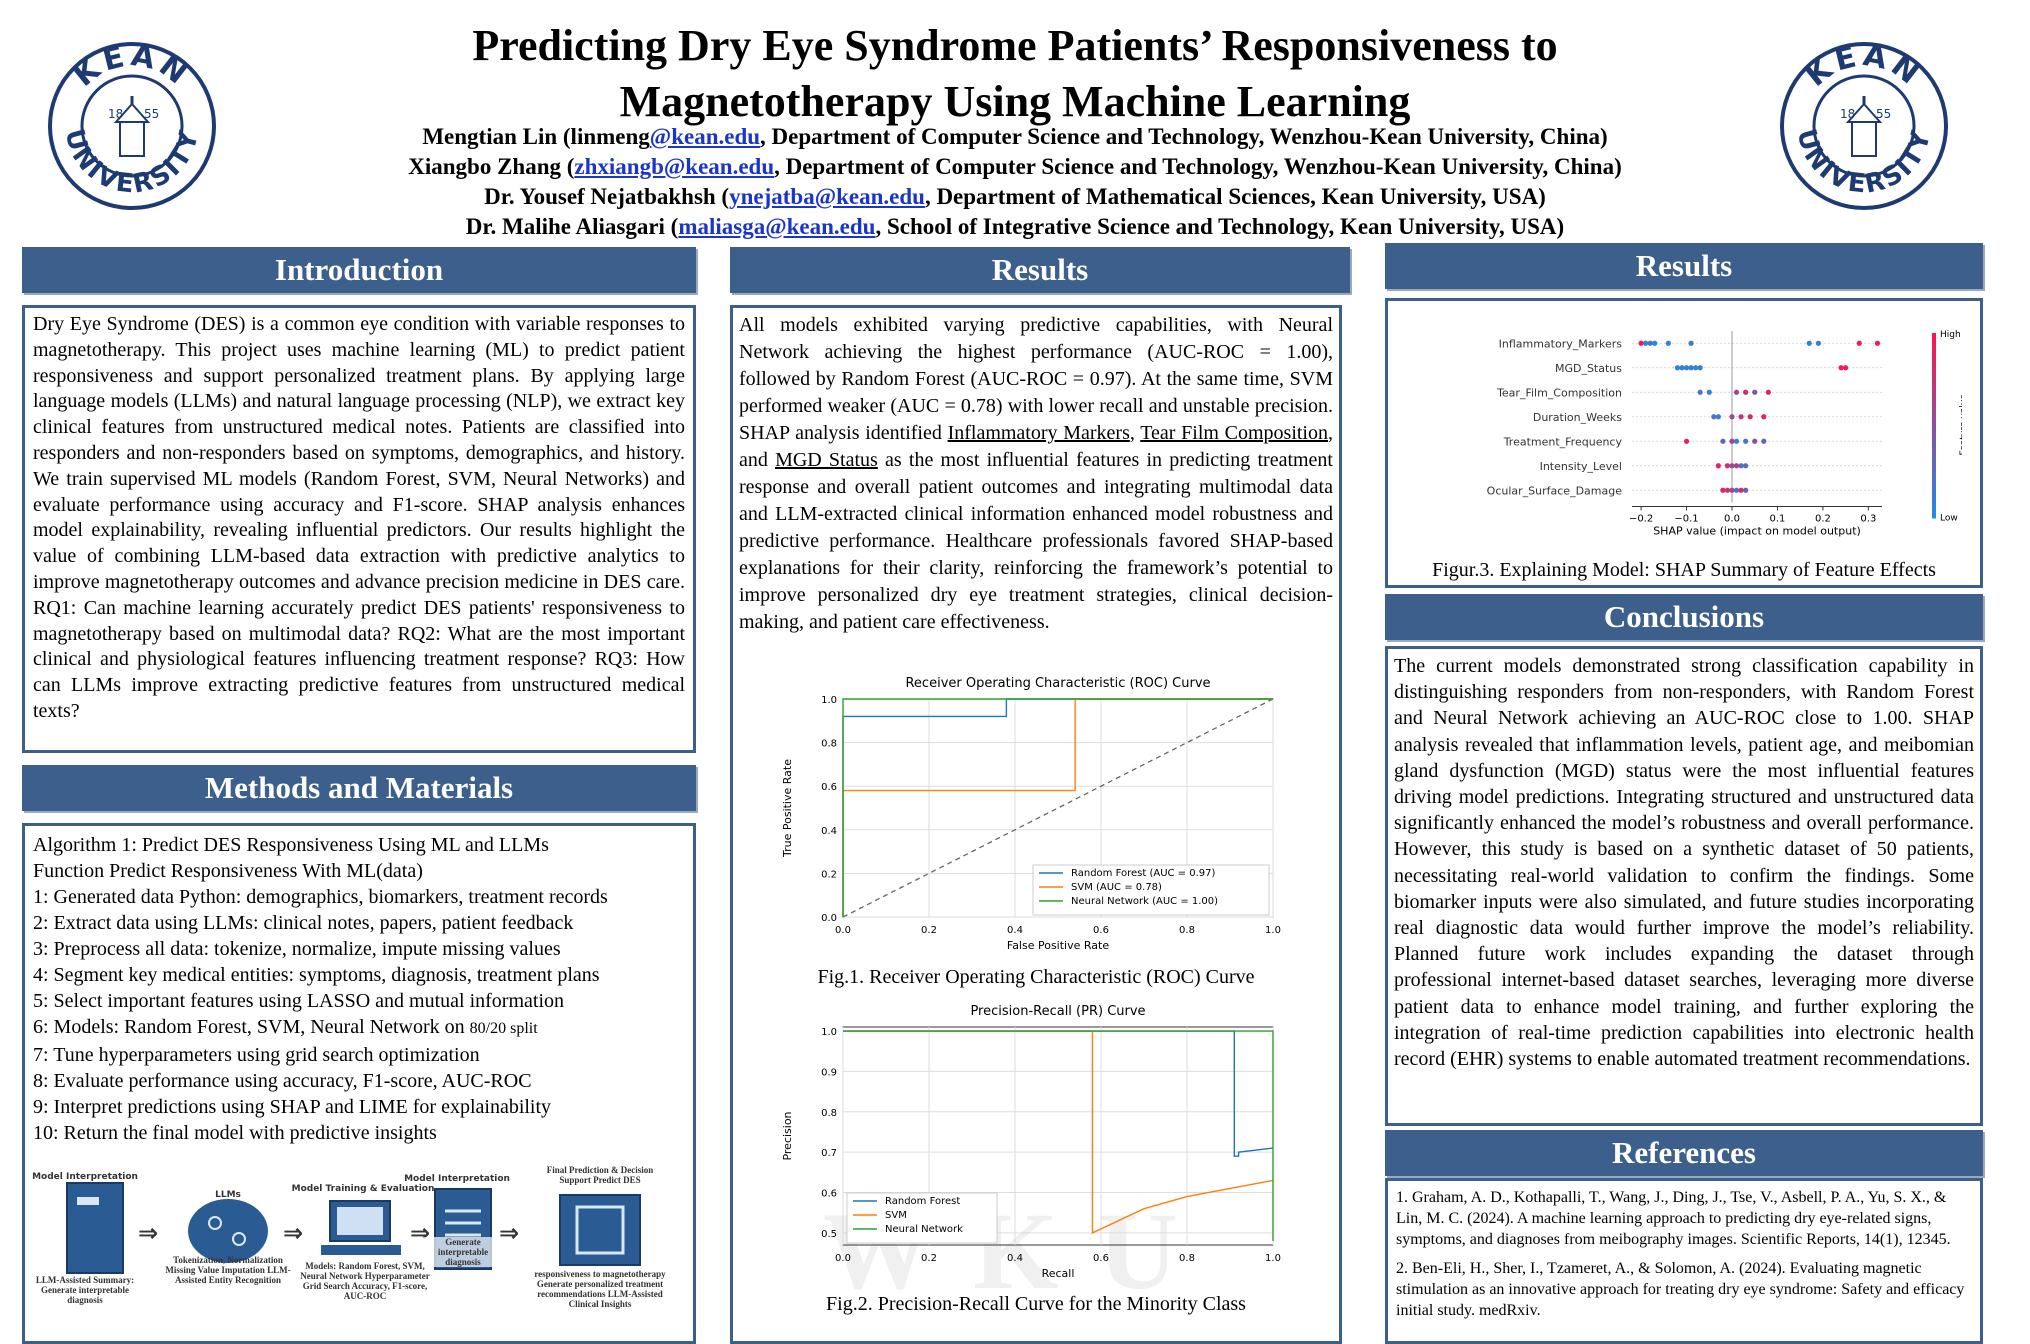 This screenshot has width=2030, height=1344. What do you see at coordinates (536, 136) in the screenshot?
I see `author-1-name: Mengtian Lin (linmeng` at bounding box center [536, 136].